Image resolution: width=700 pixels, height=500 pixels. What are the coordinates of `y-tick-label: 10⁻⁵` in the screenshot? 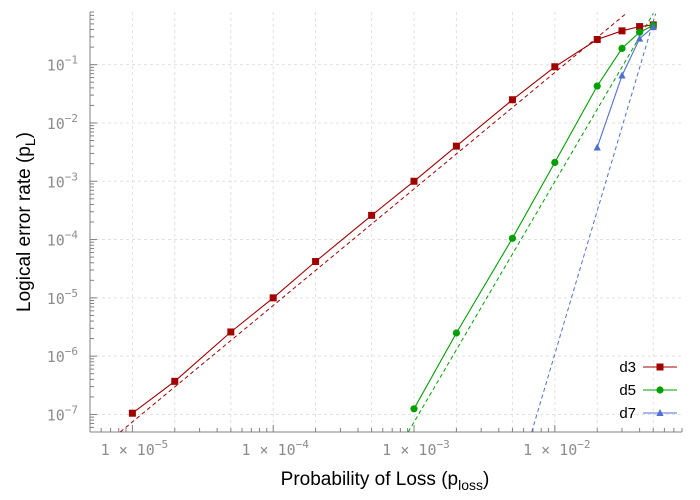 It's located at (62, 297).